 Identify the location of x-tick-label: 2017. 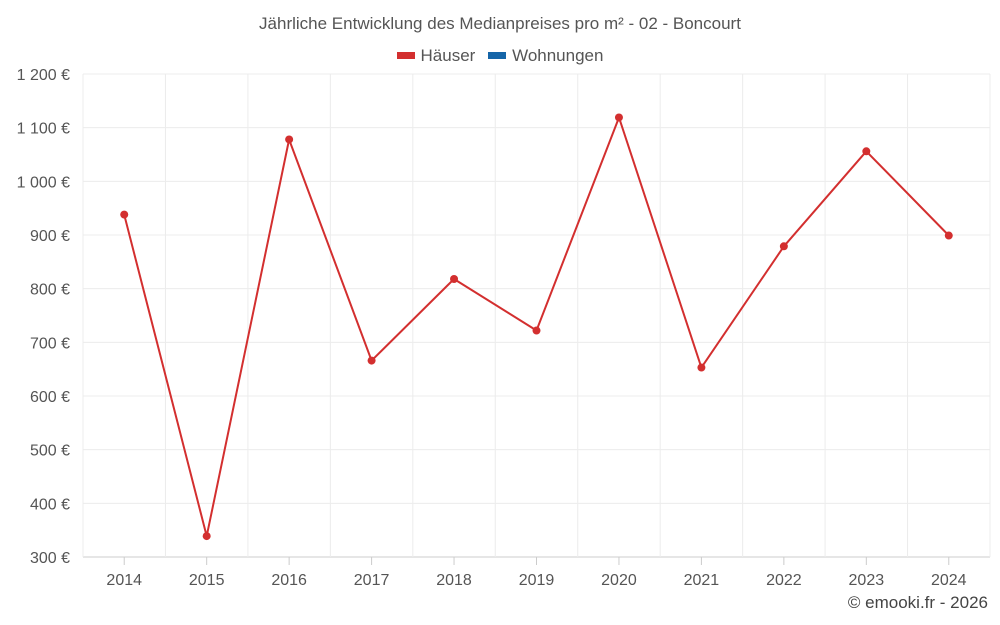
(372, 580).